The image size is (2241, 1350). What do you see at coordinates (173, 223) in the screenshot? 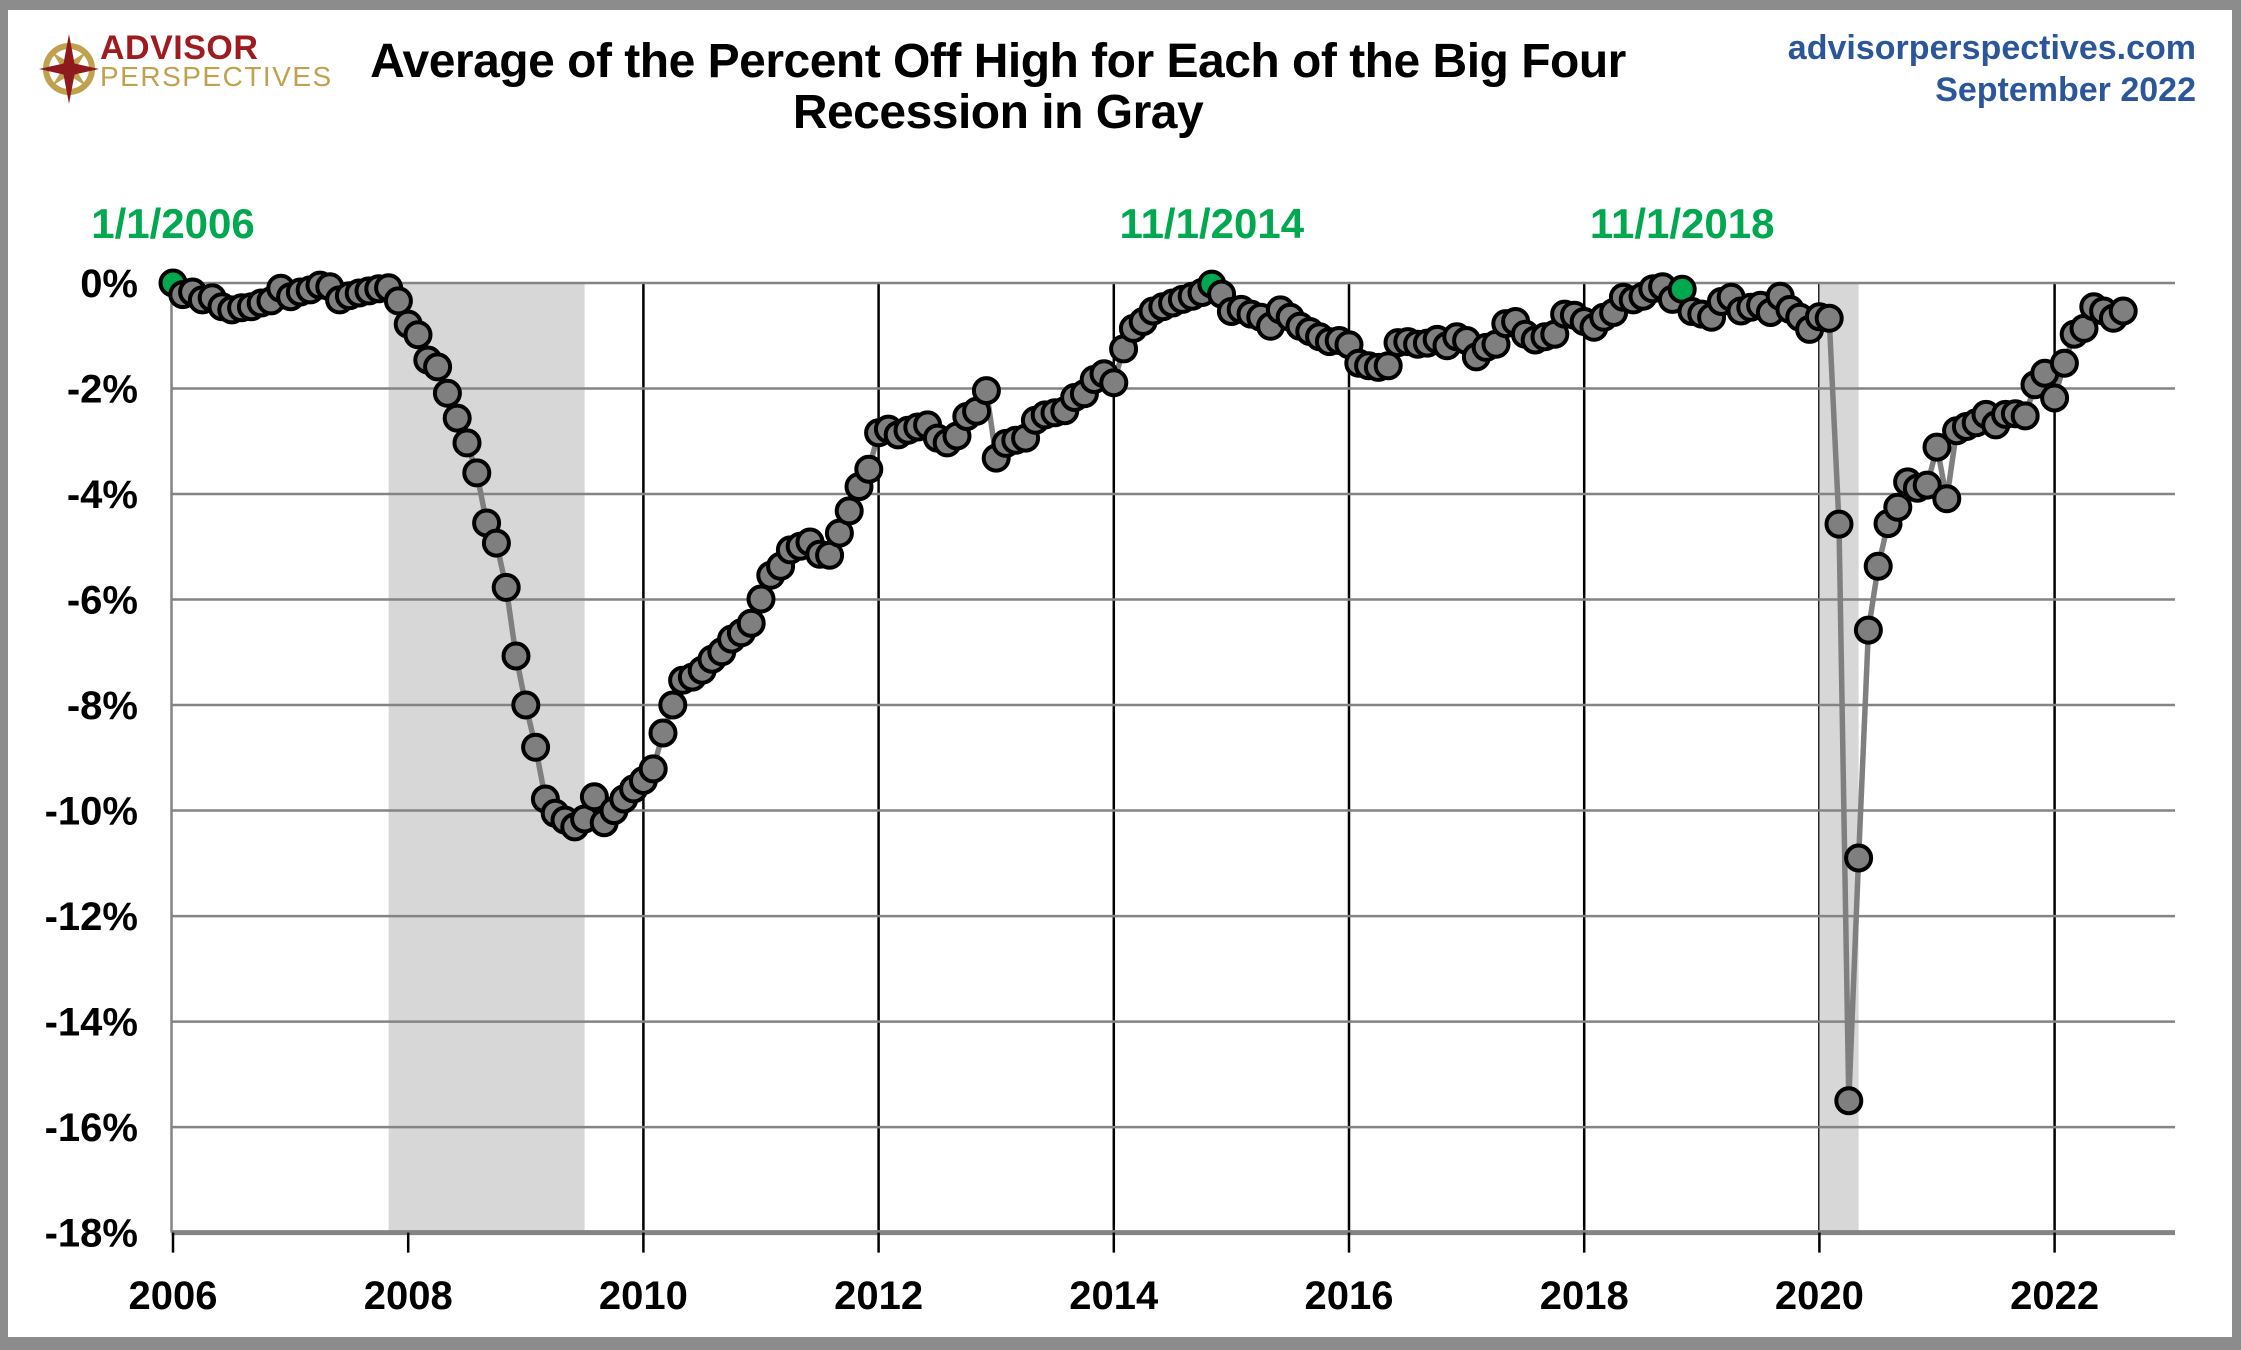
I see `annotation-label: 1/1/2006` at bounding box center [173, 223].